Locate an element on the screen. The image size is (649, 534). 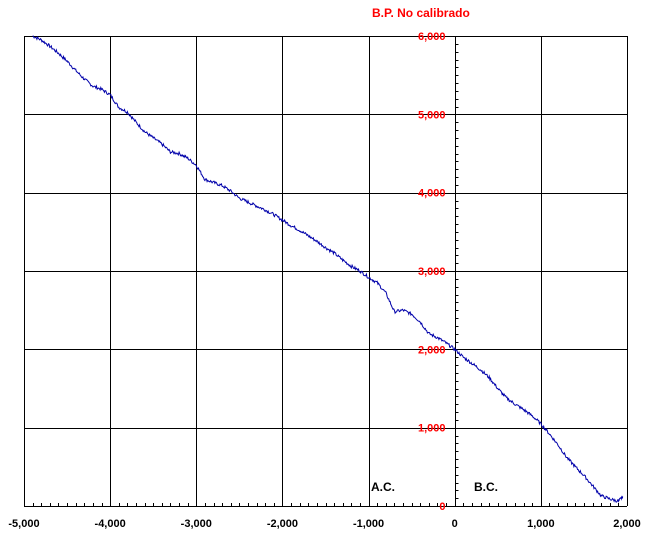
chart-title: B.P. No calibrado is located at coordinates (421, 13).